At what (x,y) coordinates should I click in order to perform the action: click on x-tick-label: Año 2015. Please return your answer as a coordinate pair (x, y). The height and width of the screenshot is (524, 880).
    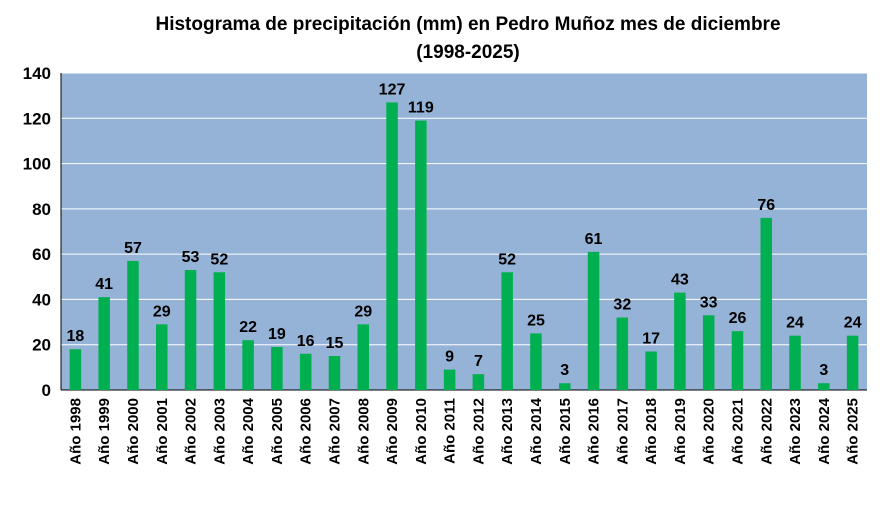
    Looking at the image, I should click on (565, 431).